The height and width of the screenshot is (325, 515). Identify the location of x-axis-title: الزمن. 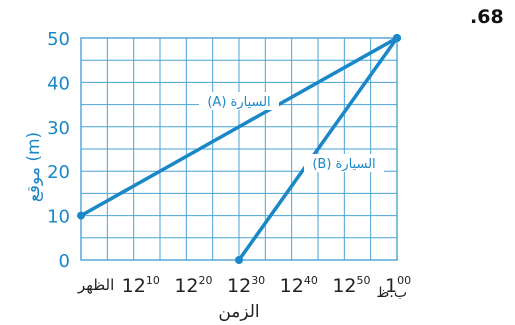
(238, 312).